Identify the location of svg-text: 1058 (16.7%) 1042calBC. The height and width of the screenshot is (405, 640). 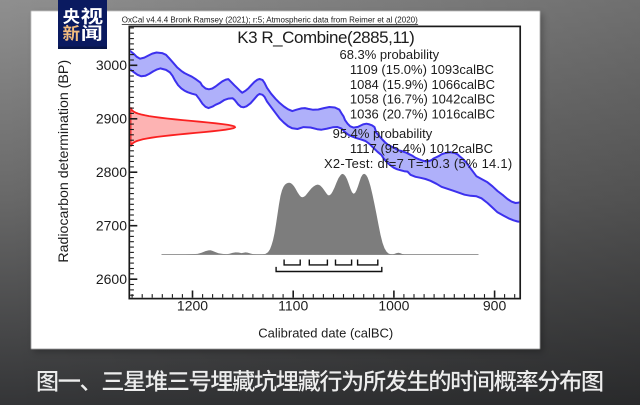
(421, 98).